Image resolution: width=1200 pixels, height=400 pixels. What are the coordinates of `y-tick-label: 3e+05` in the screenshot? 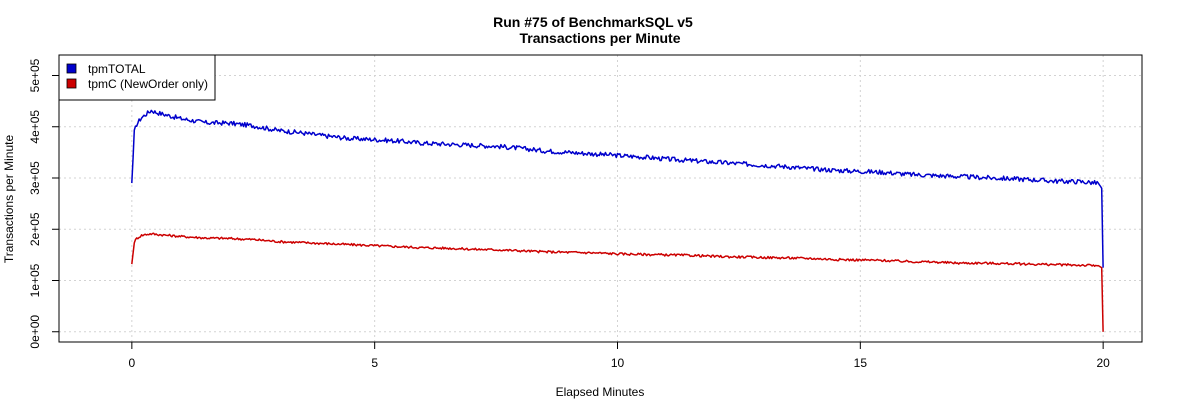 It's located at (35, 178).